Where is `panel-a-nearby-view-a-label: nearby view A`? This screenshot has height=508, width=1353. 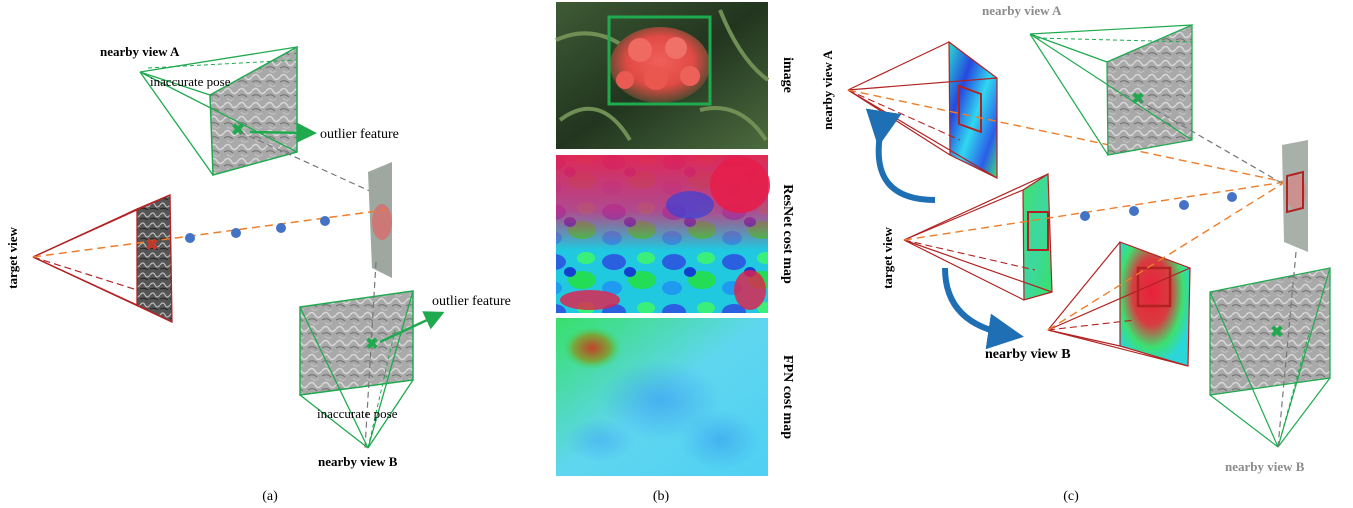
panel-a-nearby-view-a-label: nearby view A is located at coordinates (140, 51).